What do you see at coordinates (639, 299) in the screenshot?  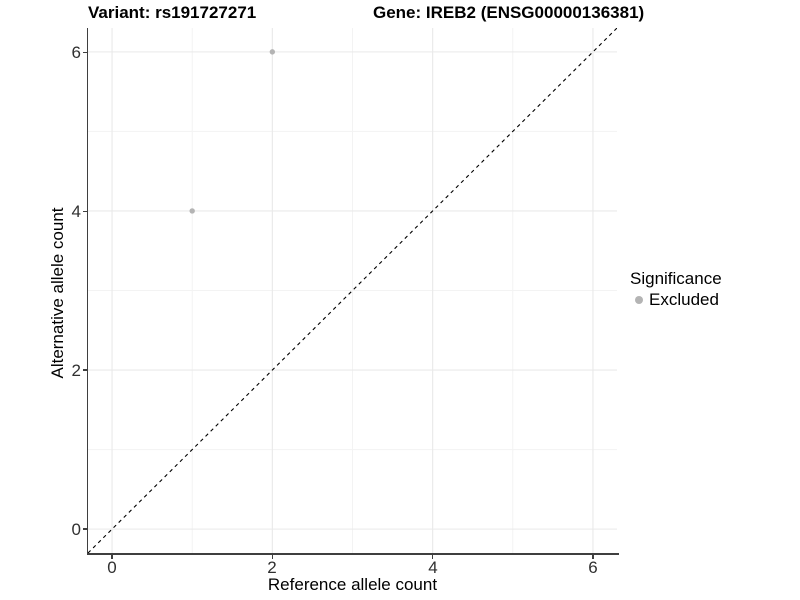 I see `dot-icon` at bounding box center [639, 299].